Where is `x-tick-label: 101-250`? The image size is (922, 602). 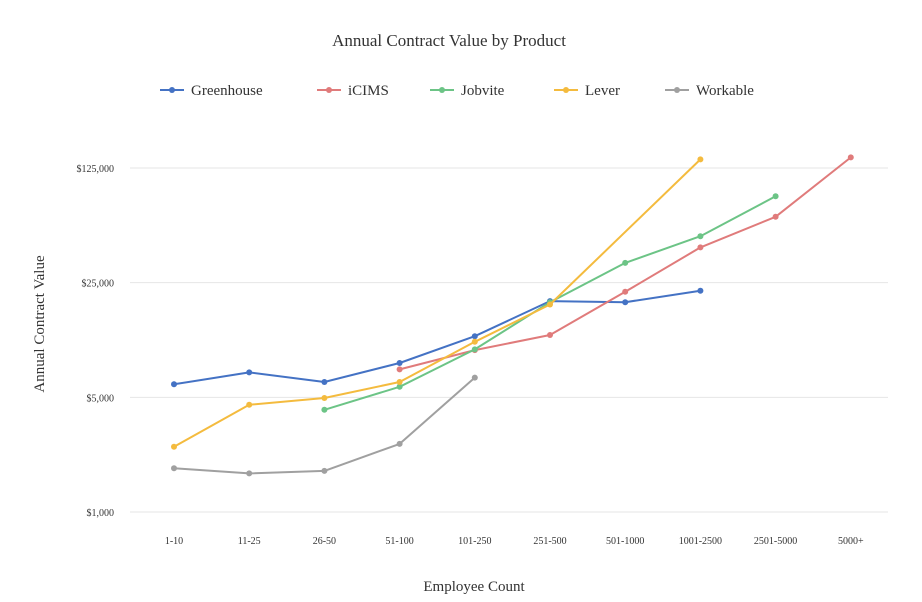 x-tick-label: 101-250 is located at coordinates (474, 541).